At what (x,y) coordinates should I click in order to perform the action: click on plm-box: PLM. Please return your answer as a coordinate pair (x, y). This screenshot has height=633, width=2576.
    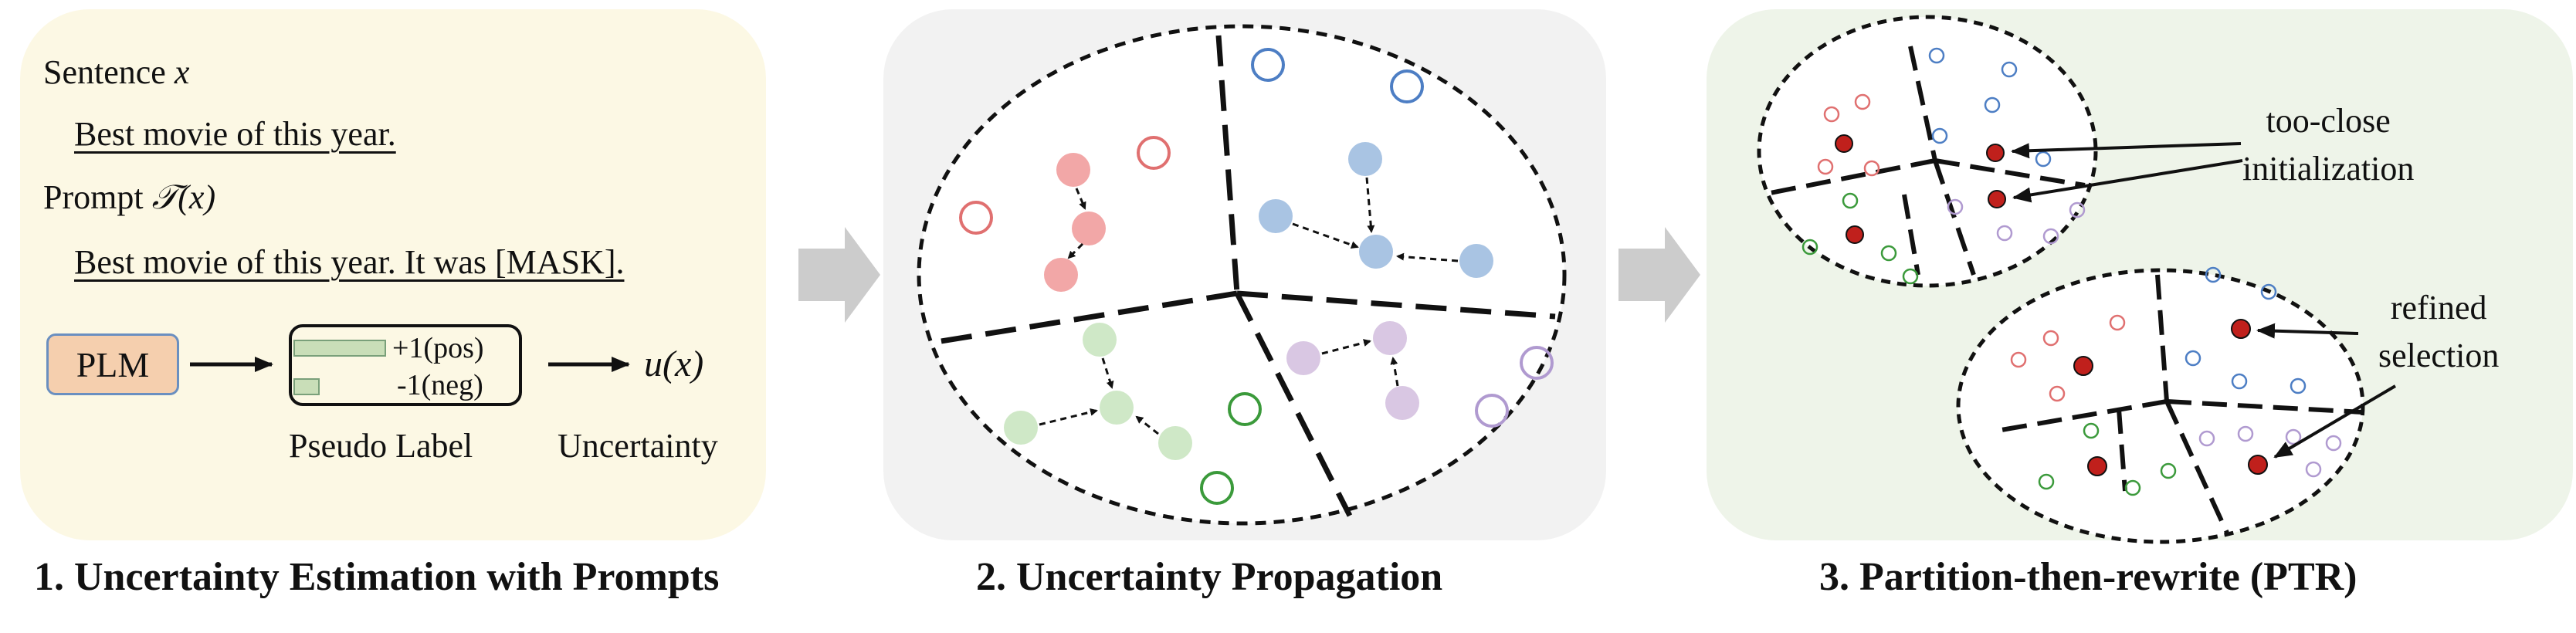
    Looking at the image, I should click on (112, 364).